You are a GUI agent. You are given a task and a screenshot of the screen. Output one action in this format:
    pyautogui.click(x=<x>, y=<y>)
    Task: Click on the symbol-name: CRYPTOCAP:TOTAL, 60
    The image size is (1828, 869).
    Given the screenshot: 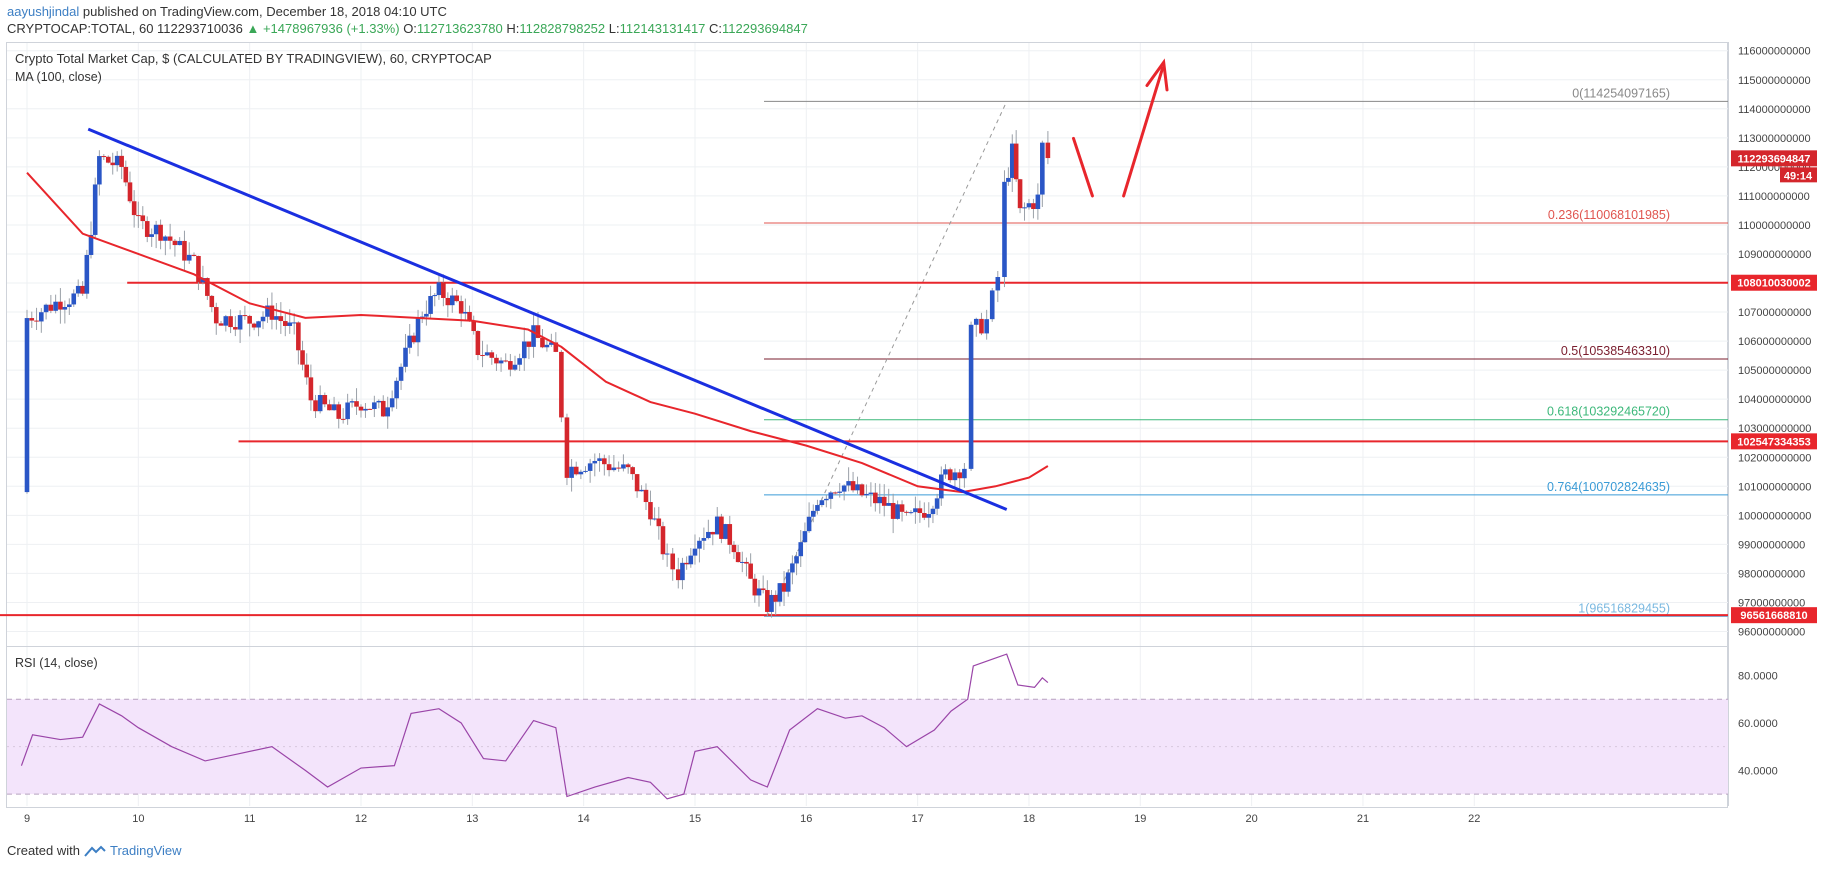 What is the action you would take?
    pyautogui.click(x=80, y=28)
    